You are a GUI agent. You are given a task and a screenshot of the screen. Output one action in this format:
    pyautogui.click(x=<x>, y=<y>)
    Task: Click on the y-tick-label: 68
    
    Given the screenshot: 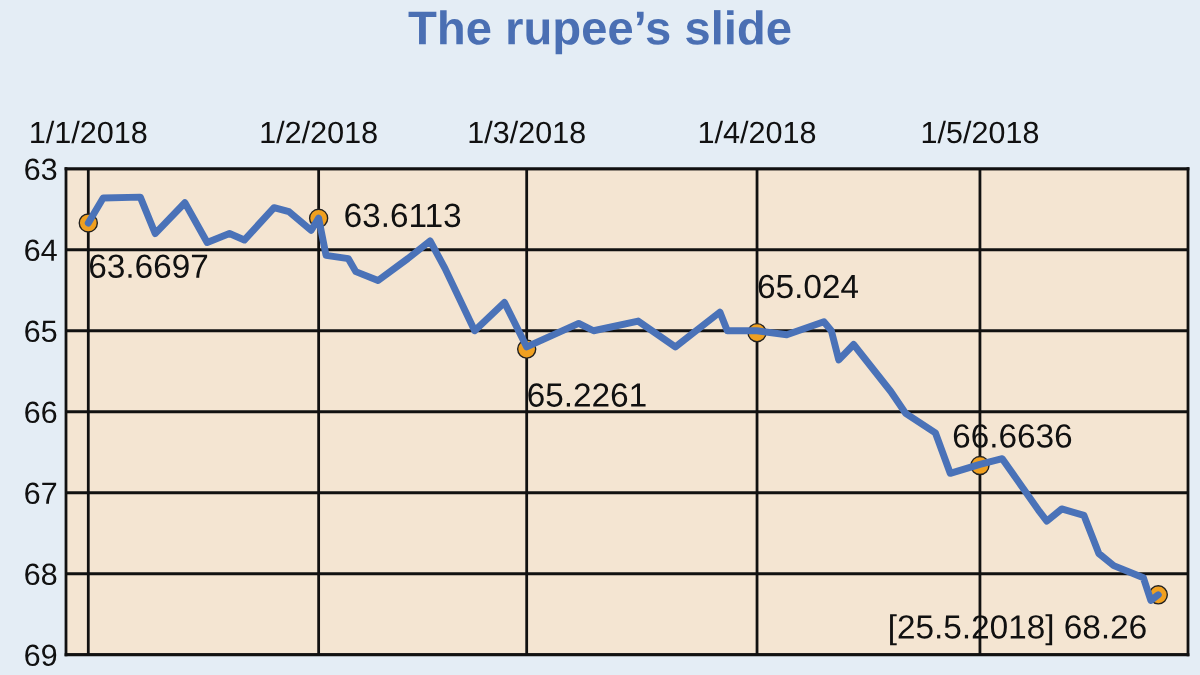 What is the action you would take?
    pyautogui.click(x=41, y=574)
    